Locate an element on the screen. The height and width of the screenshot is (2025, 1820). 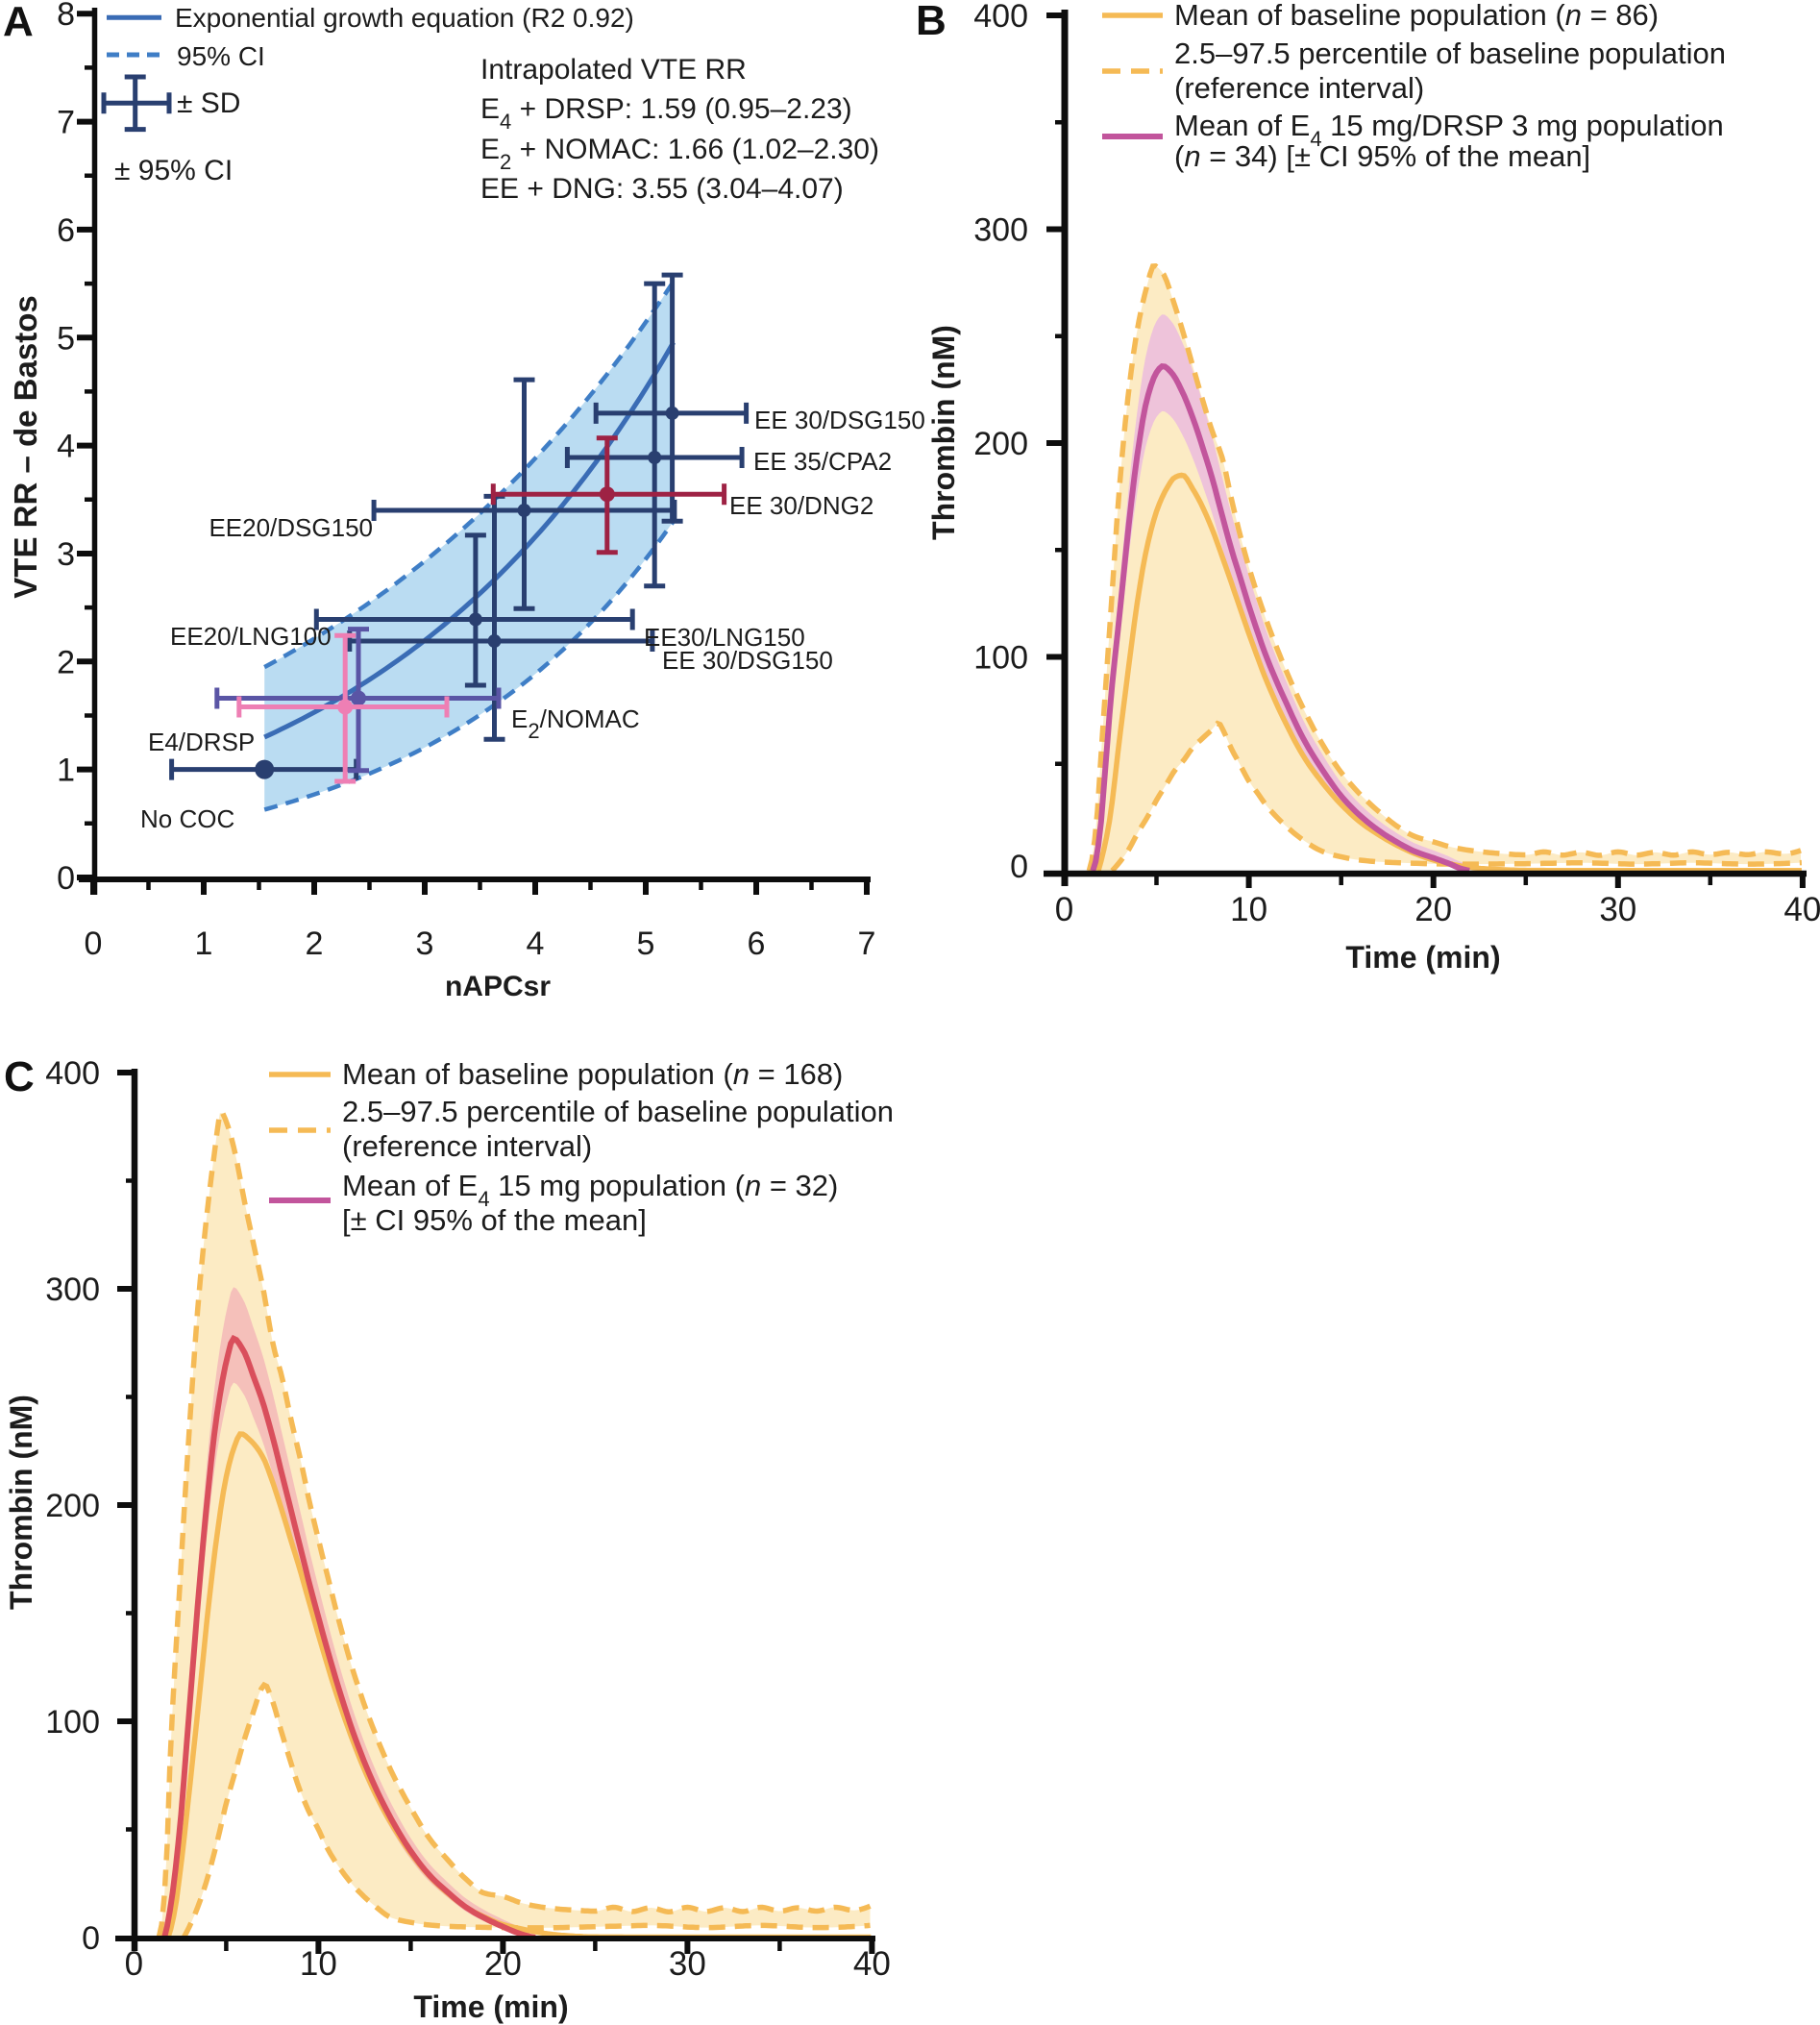
svg-text: EE20/DSG150 is located at coordinates (291, 527).